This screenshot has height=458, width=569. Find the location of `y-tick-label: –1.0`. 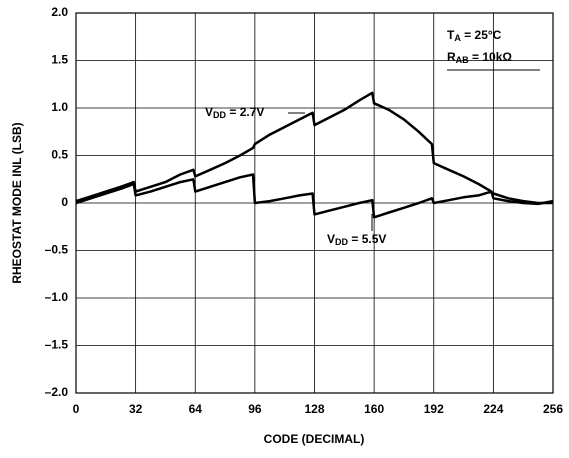

y-tick-label: –1.0 is located at coordinates (57, 297).